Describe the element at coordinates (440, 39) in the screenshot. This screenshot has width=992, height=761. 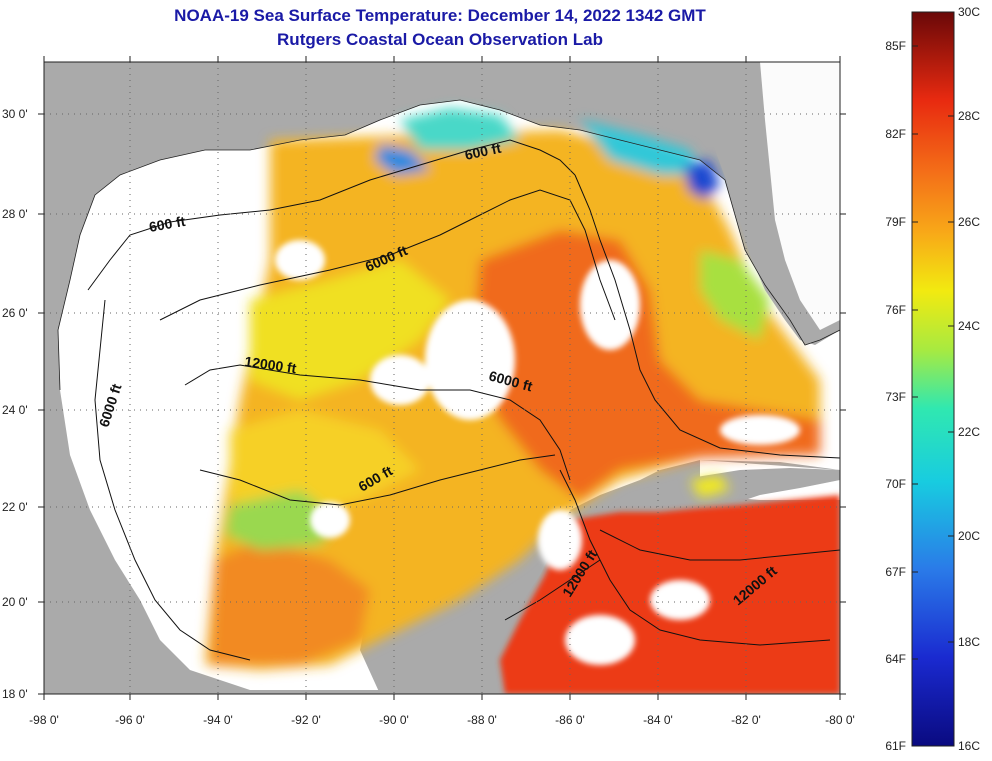
I see `map-subtitle: Rutgers Coastal Ocean Observation Lab` at that location.